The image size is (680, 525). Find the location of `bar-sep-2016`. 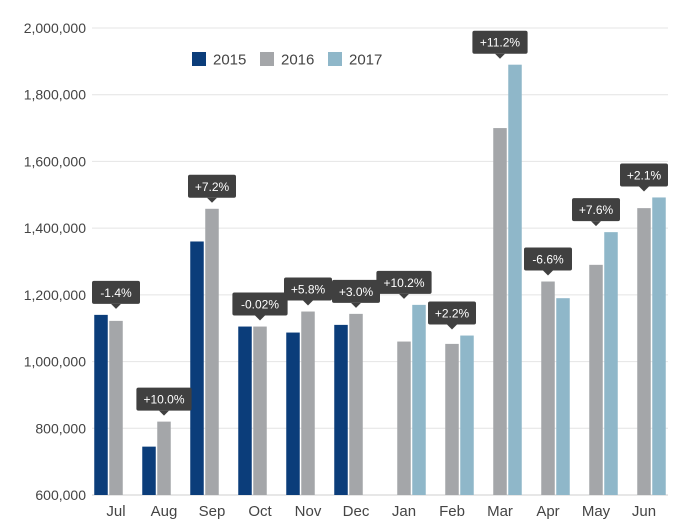

bar-sep-2016 is located at coordinates (212, 351).